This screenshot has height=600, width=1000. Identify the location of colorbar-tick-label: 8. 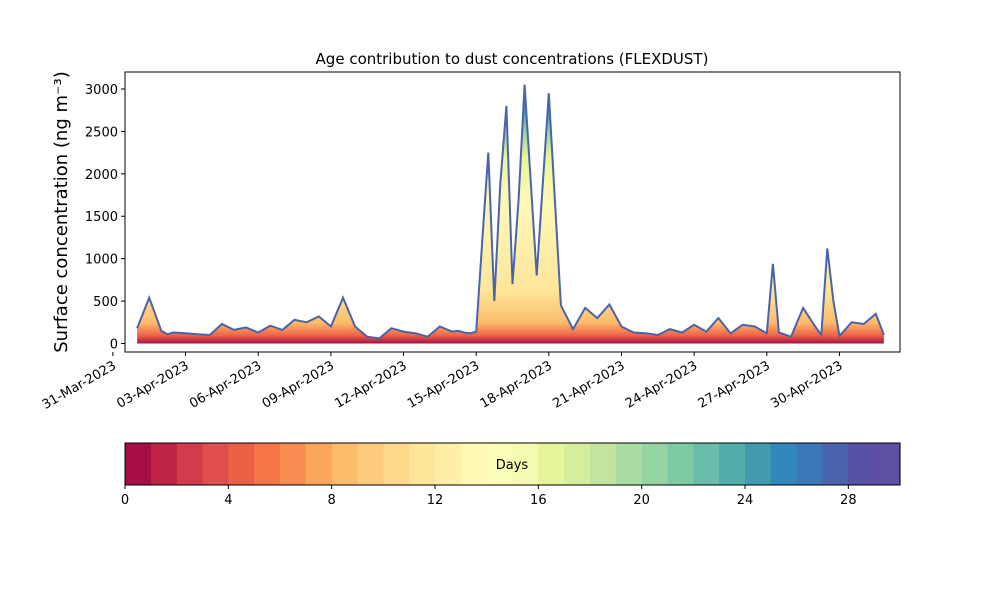
(332, 500).